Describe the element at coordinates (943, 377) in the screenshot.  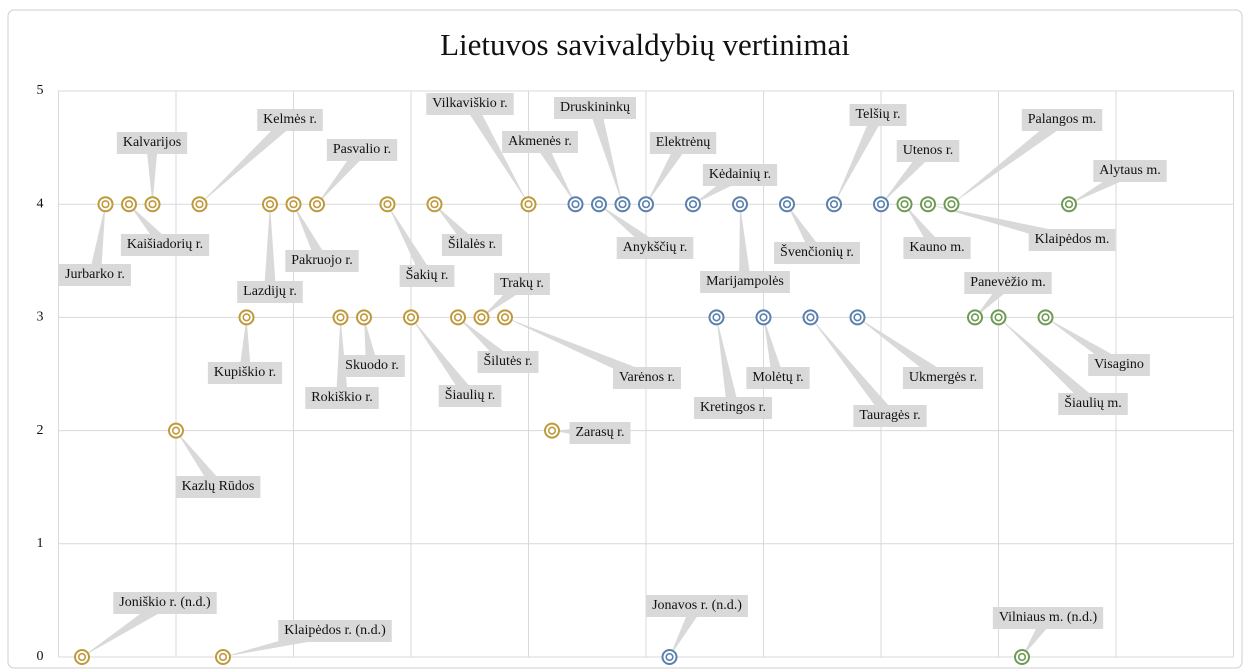
I see `data-label: Ukmergės r.` at that location.